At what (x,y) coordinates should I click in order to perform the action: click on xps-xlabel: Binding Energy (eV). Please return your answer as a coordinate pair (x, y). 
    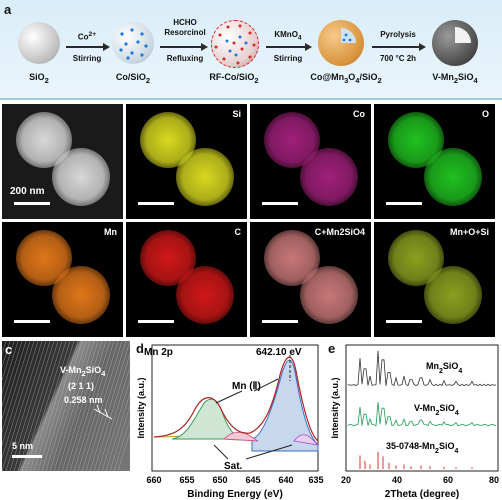
    Looking at the image, I should click on (235, 494).